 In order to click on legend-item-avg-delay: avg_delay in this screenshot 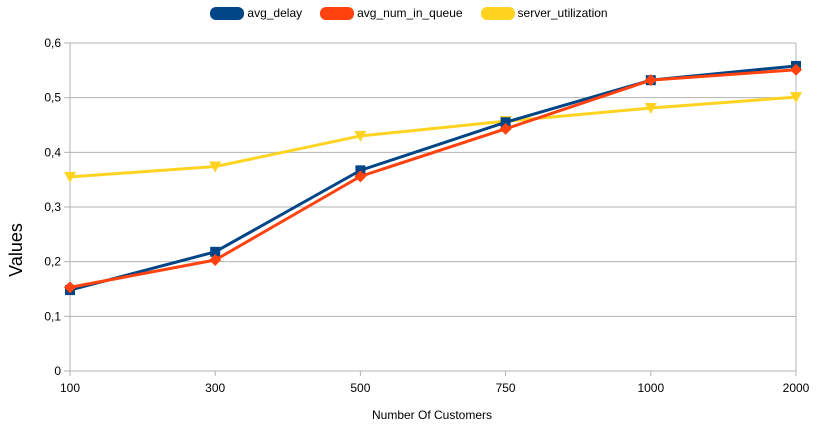, I will do `click(256, 13)`.